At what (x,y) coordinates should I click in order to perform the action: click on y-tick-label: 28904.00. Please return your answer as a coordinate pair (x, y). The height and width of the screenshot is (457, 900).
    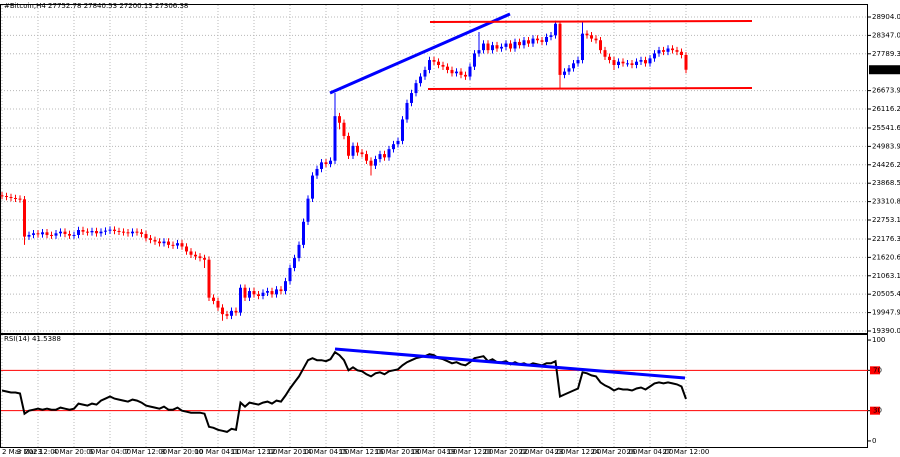
    Looking at the image, I should click on (886, 17).